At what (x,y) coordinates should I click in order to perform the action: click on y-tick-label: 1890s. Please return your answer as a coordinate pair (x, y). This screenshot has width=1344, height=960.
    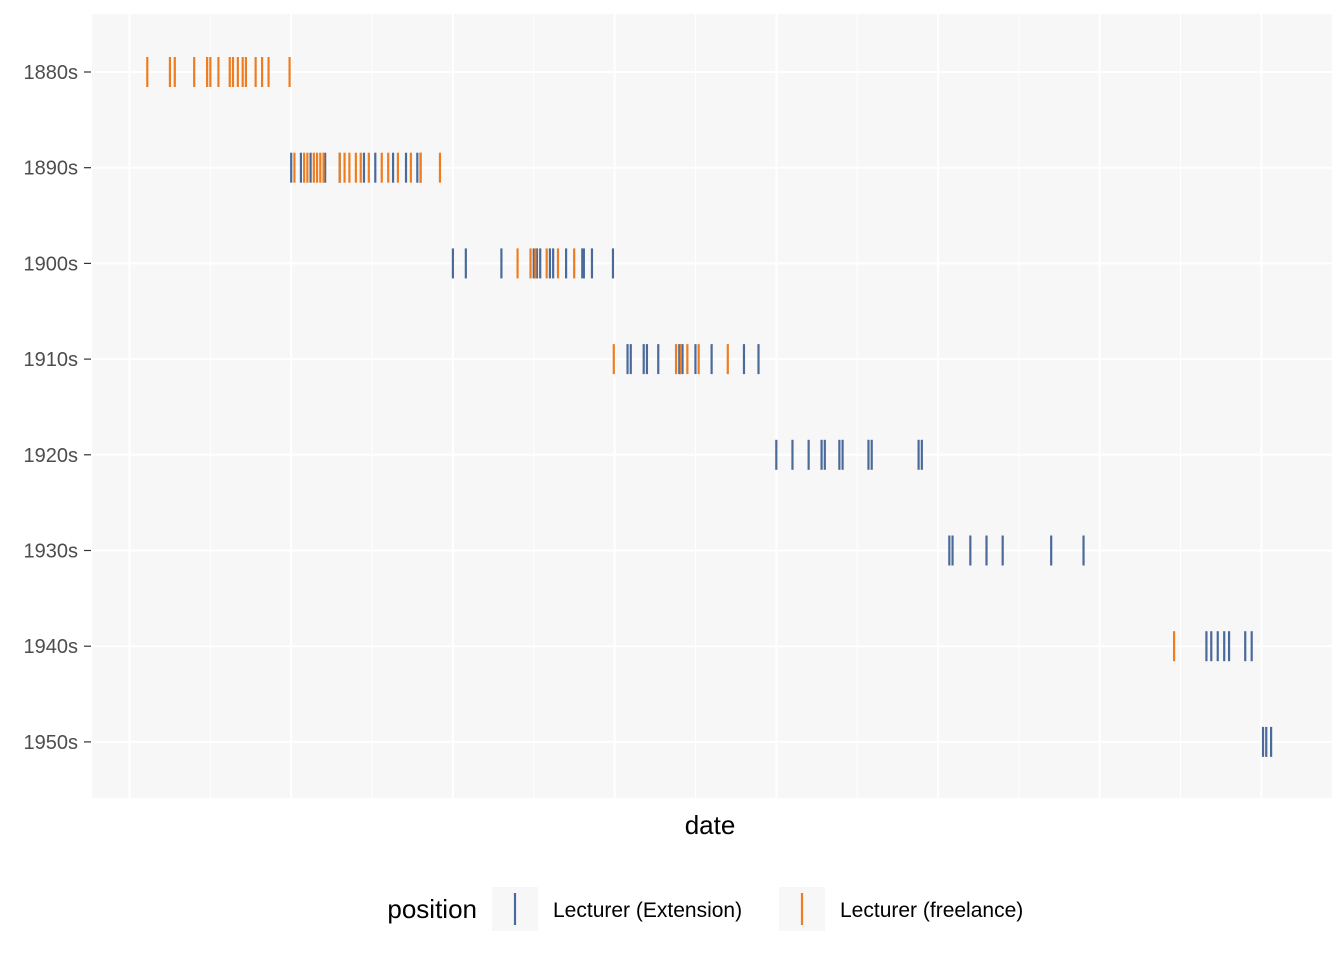
    Looking at the image, I should click on (51, 169).